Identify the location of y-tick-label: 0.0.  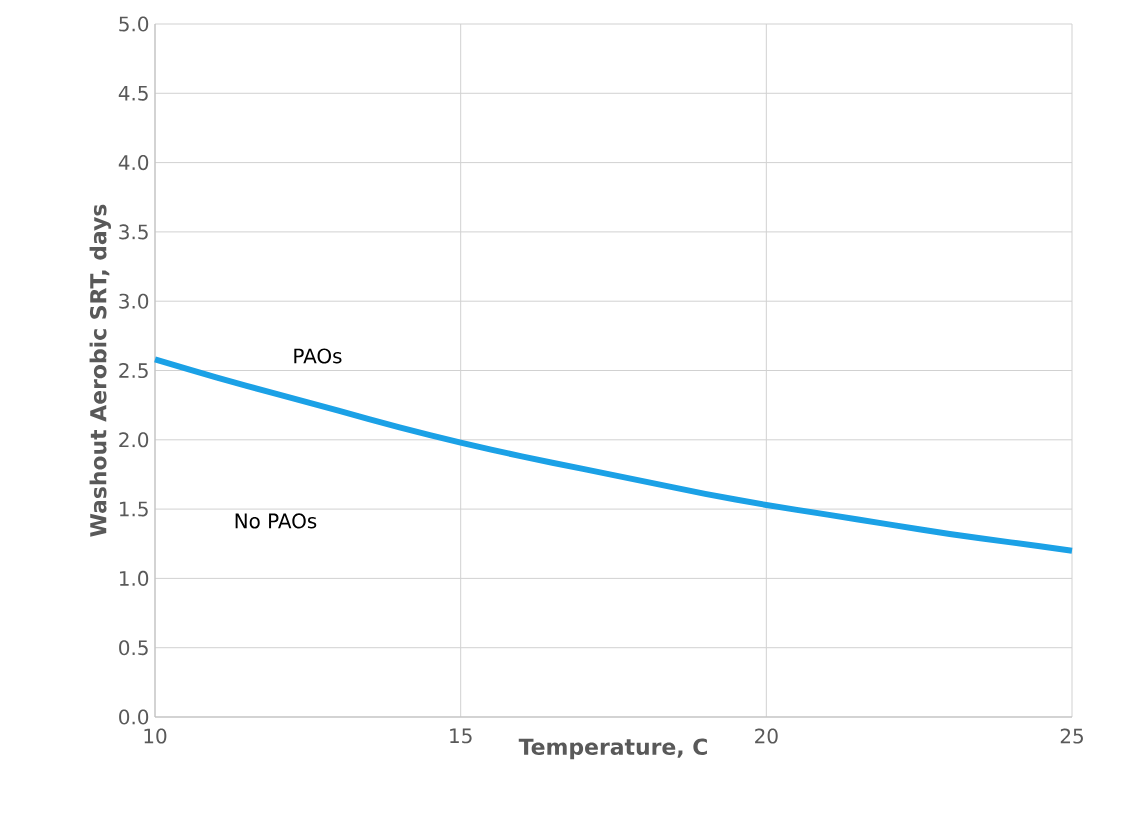
(134, 717).